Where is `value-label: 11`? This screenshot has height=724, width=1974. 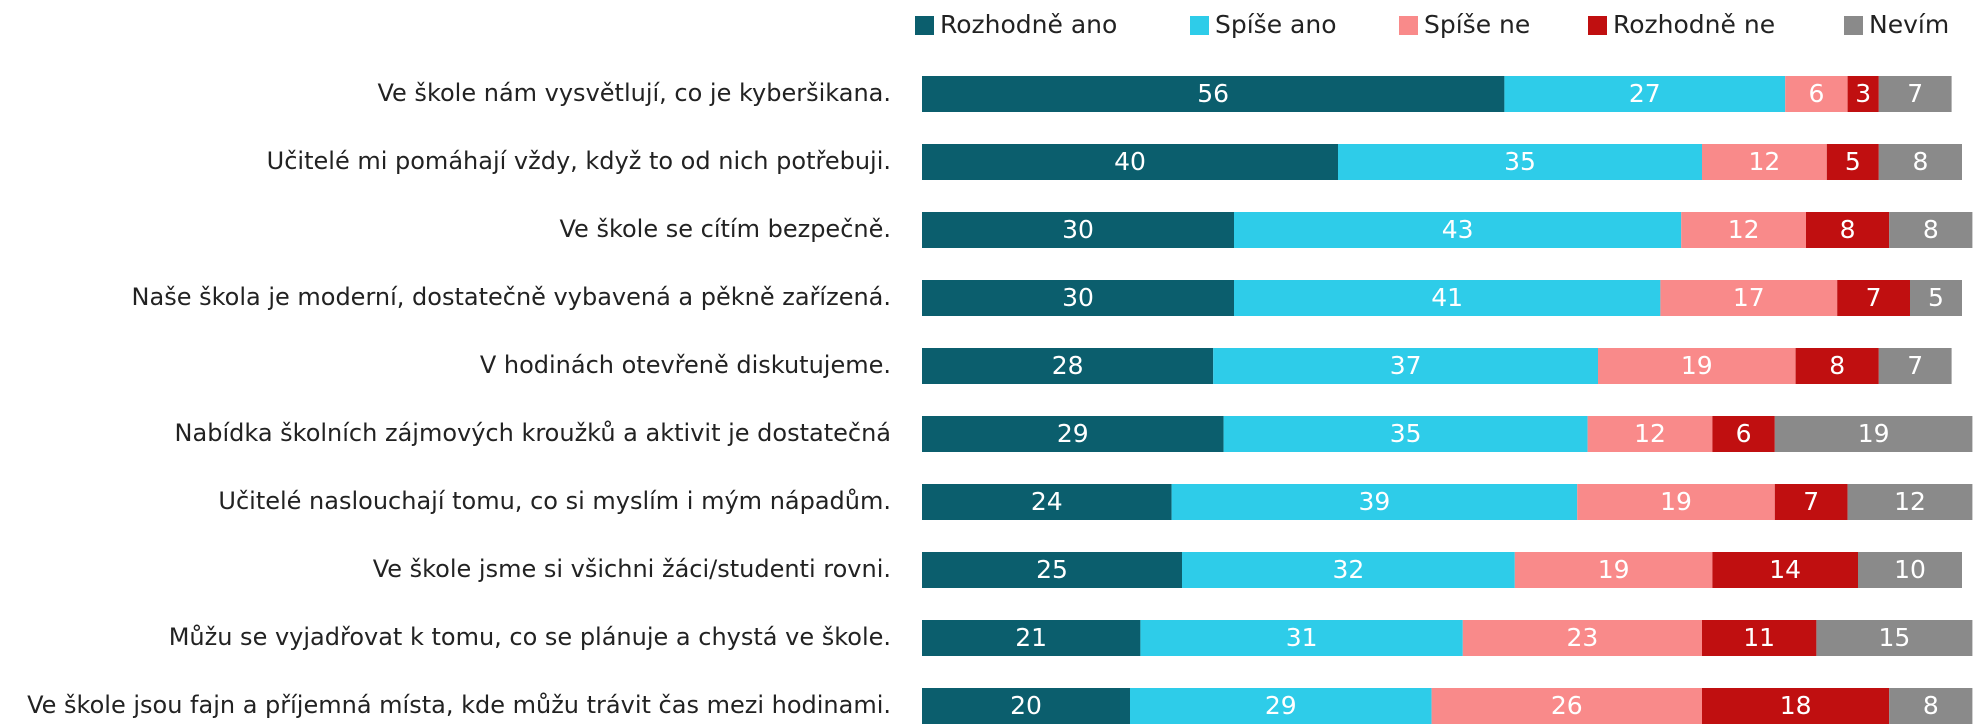
value-label: 11 is located at coordinates (1759, 637).